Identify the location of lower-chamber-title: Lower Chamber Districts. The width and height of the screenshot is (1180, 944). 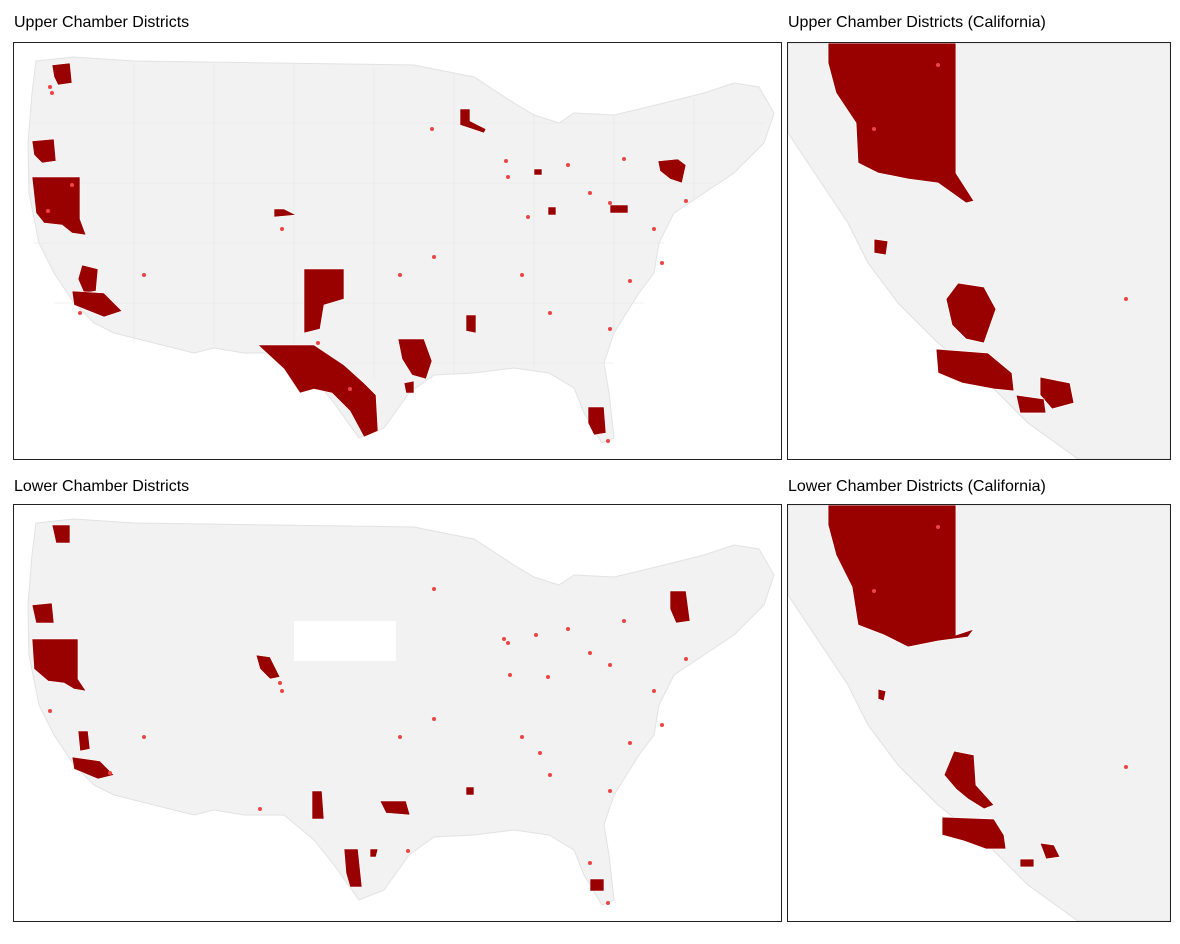
(102, 486).